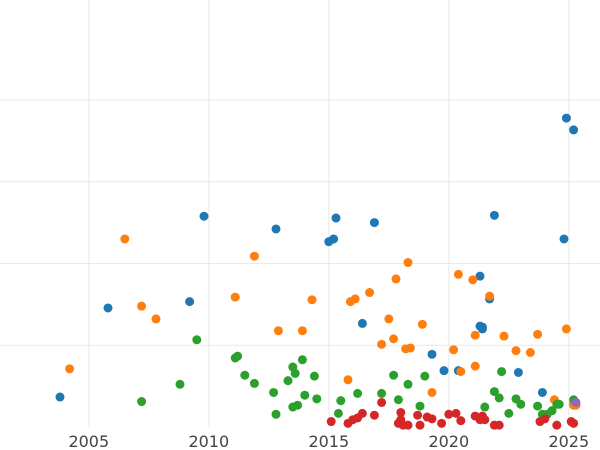 This screenshot has height=450, width=600. I want to click on x-tick-label: 2010, so click(208, 441).